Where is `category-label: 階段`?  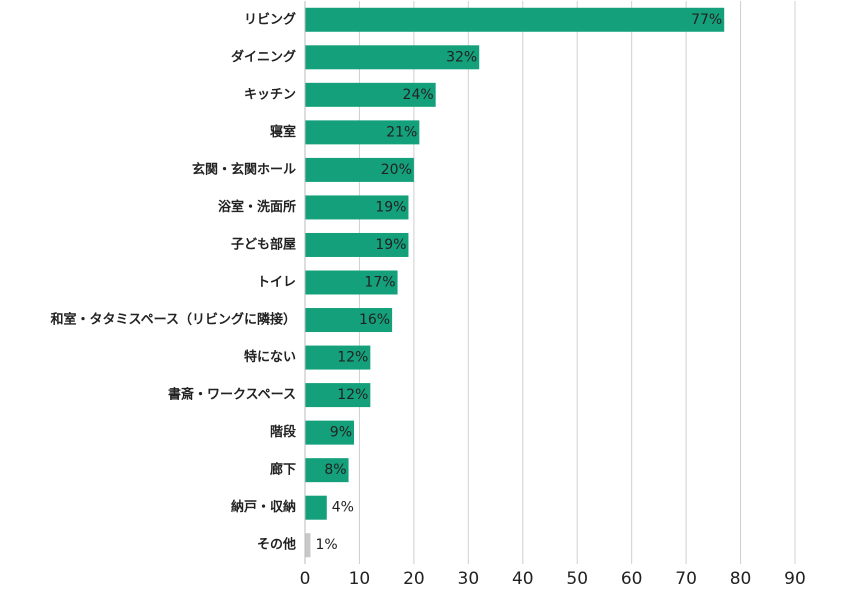 category-label: 階段 is located at coordinates (283, 432).